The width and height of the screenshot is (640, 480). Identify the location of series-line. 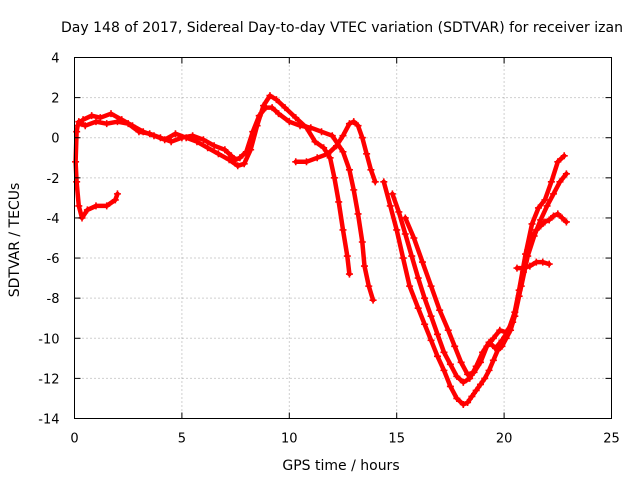
(485, 265).